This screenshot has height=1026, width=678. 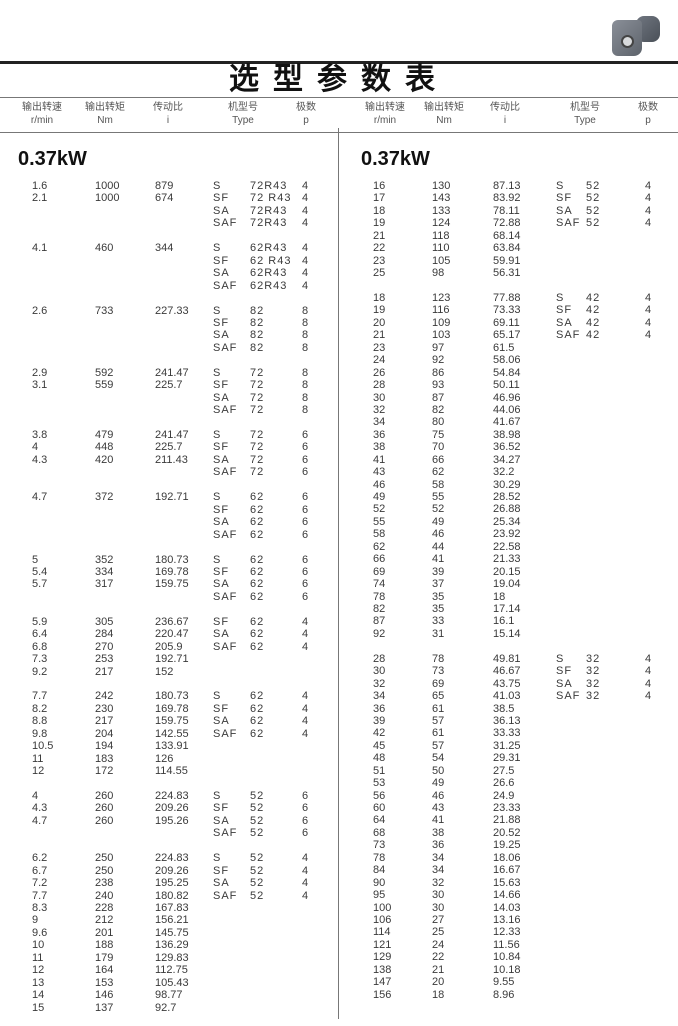 I want to click on ratio-cell: 49.81, so click(x=507, y=658).